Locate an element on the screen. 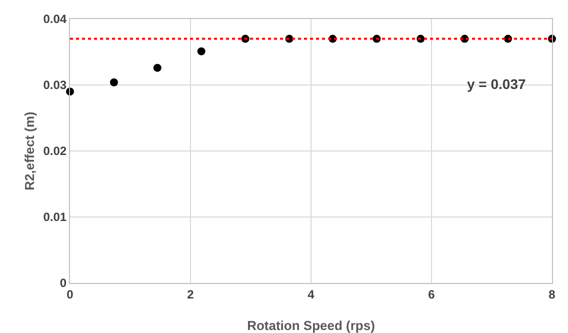  y-tick-label: 0.02 is located at coordinates (55, 151).